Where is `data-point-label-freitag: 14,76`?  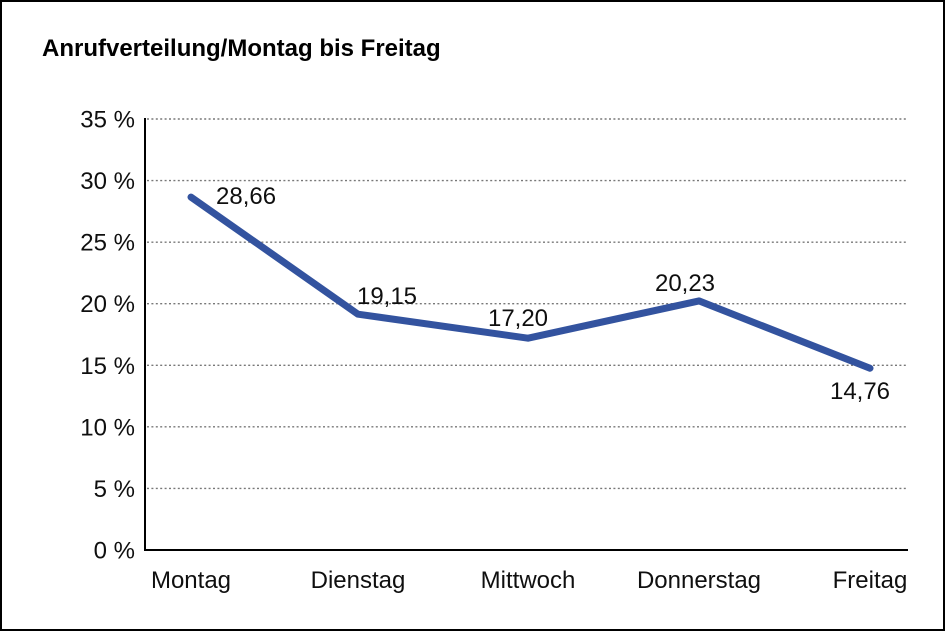 data-point-label-freitag: 14,76 is located at coordinates (860, 391).